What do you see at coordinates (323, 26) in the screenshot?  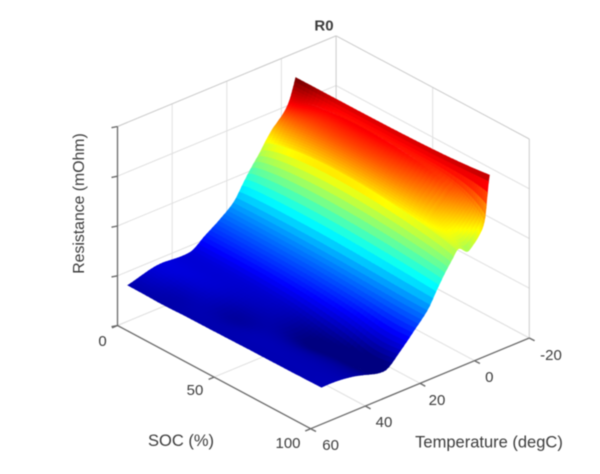 I see `svg-text: R0` at bounding box center [323, 26].